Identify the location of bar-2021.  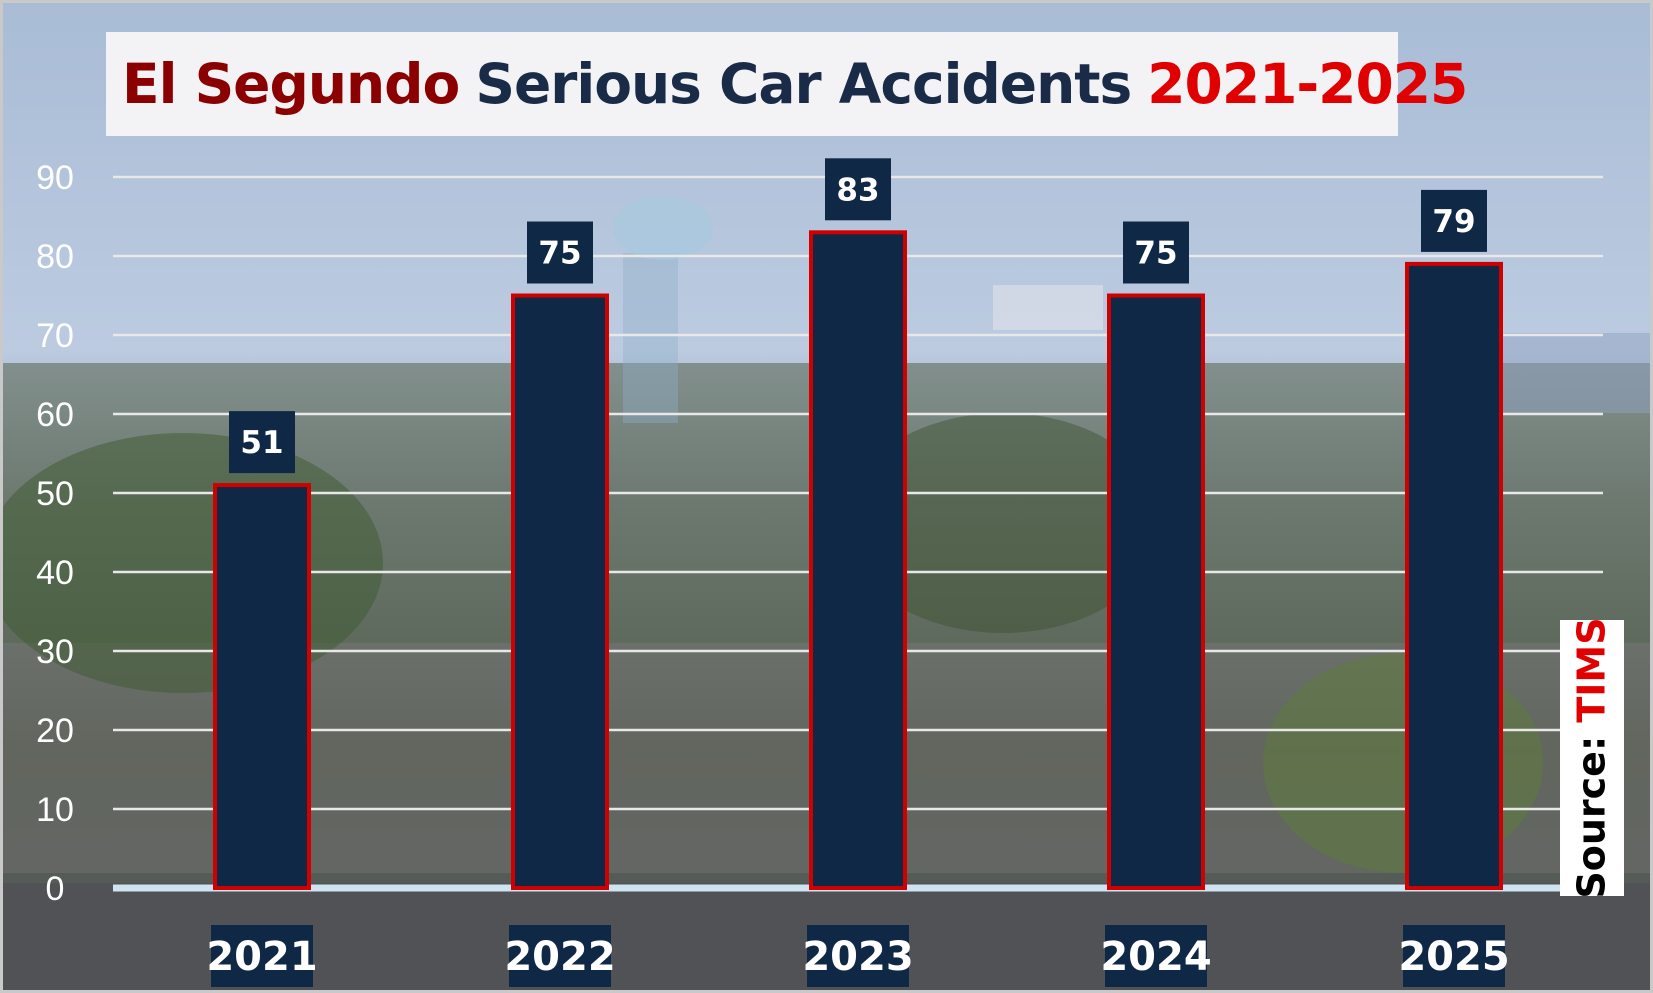
(262, 686).